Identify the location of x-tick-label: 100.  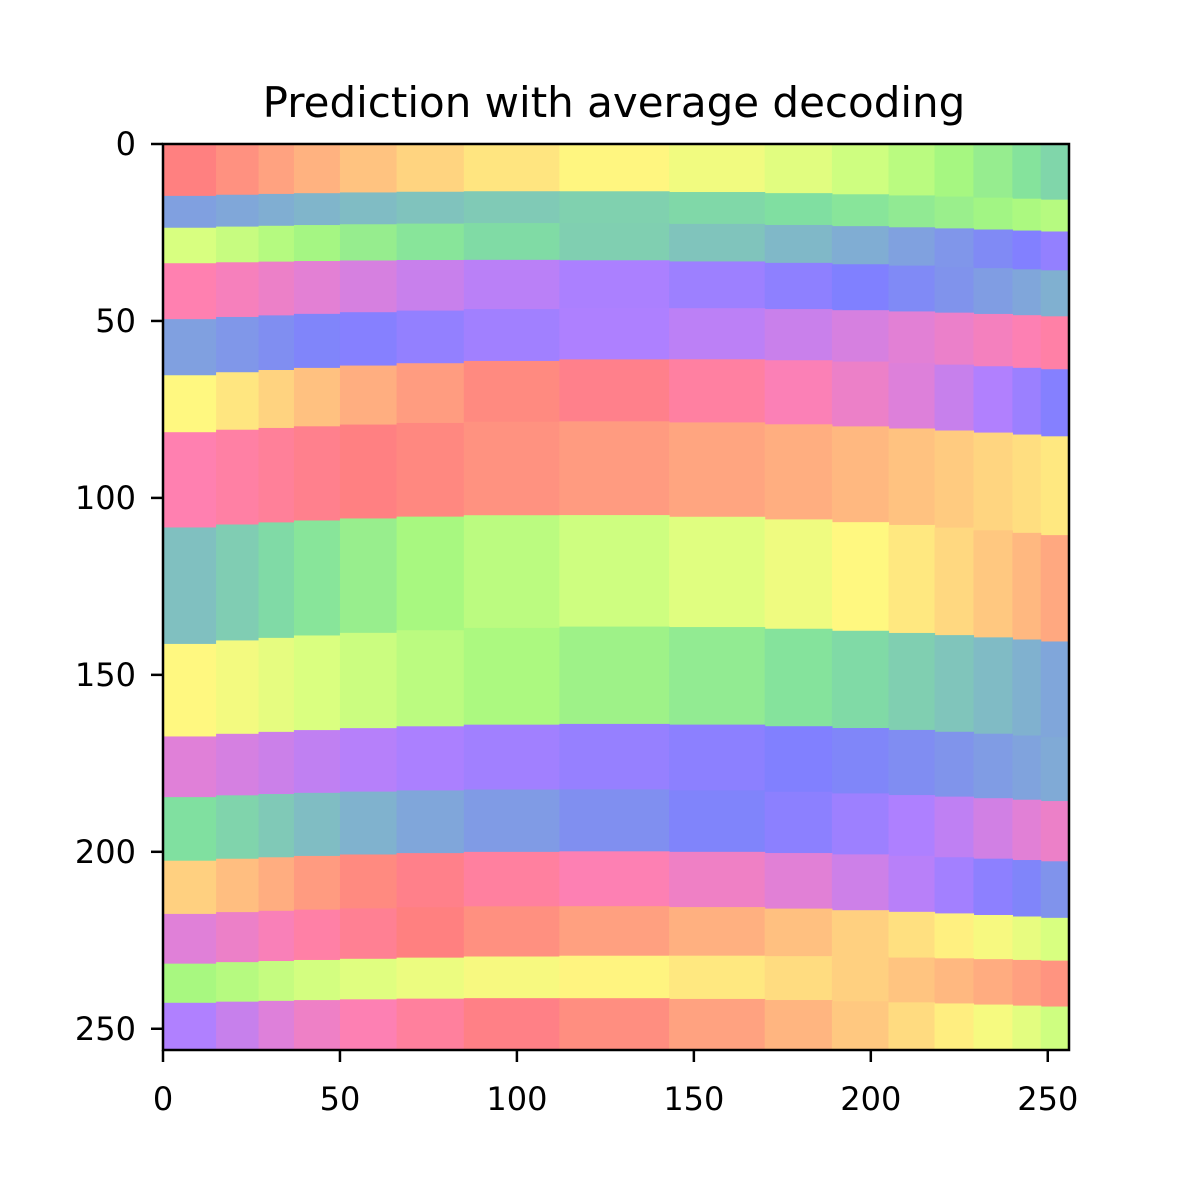
(516, 1099).